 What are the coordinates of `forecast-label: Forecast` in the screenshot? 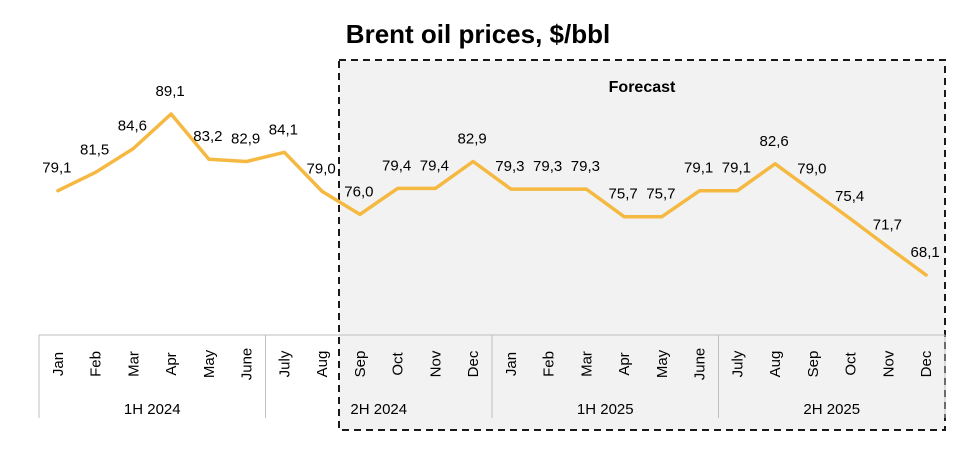 It's located at (642, 87).